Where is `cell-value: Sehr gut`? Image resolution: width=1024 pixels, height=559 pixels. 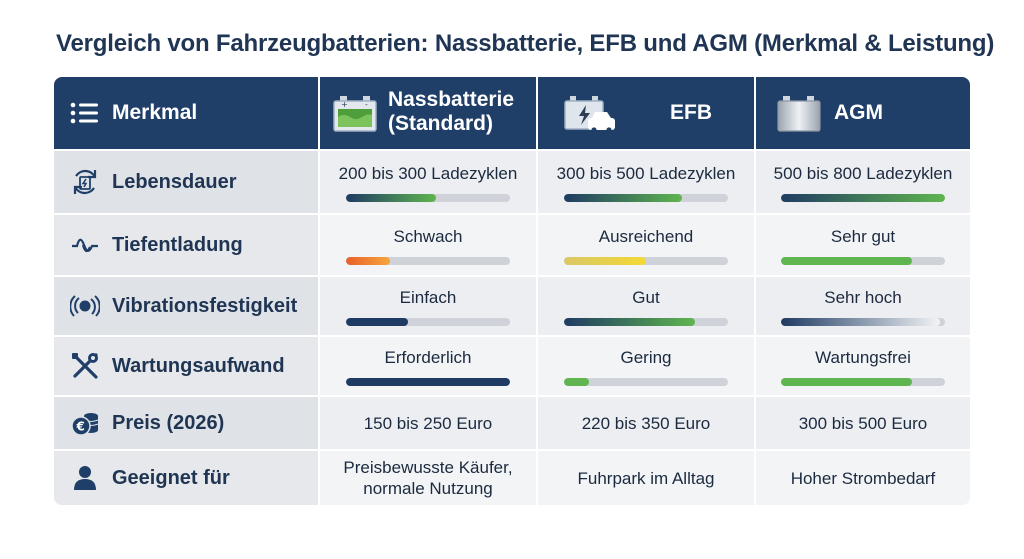 cell-value: Sehr gut is located at coordinates (863, 236).